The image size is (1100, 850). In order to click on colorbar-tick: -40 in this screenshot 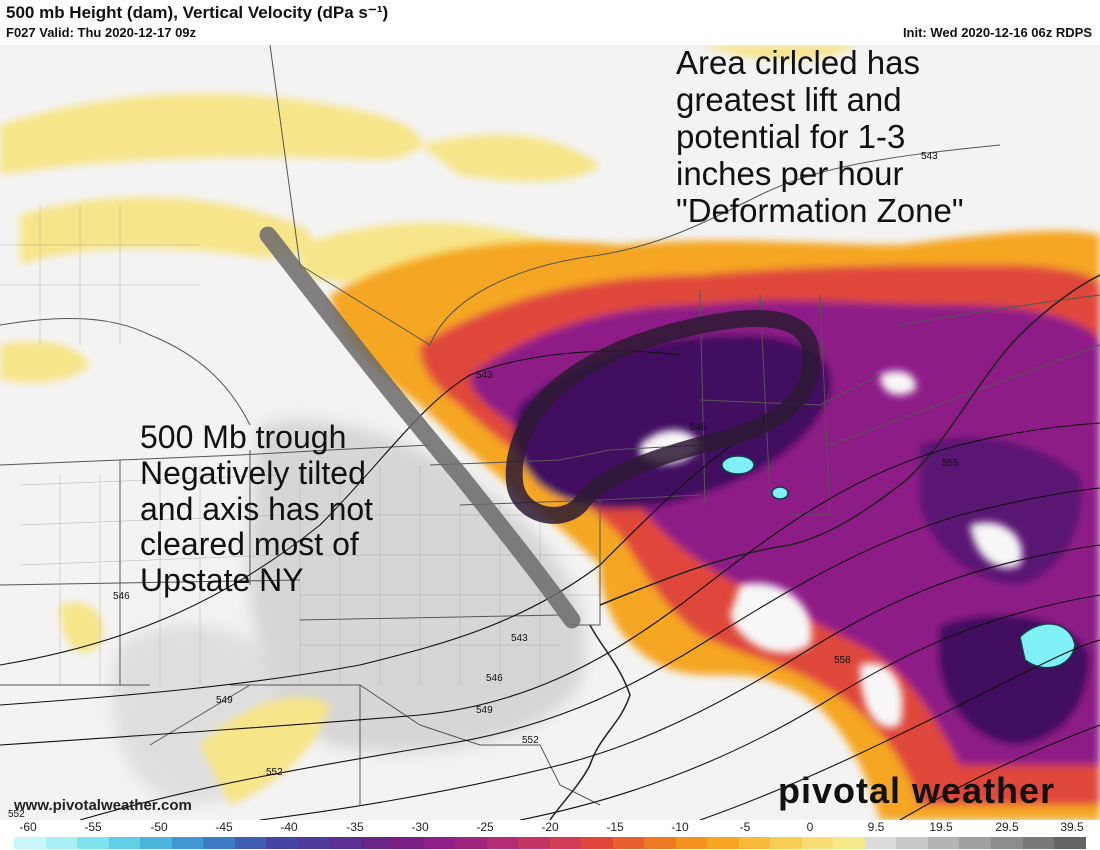, I will do `click(289, 827)`.